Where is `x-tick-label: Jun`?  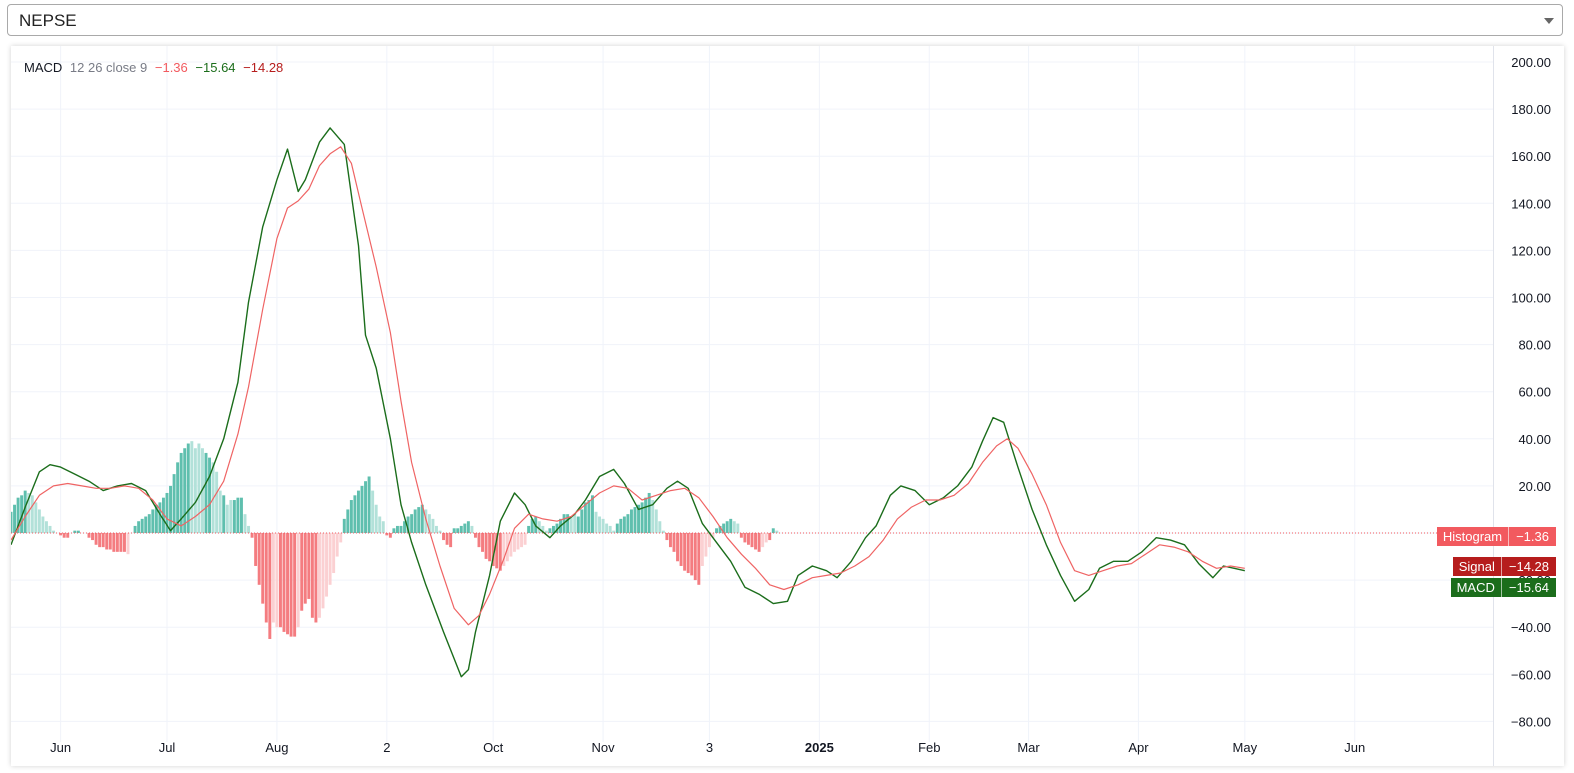
x-tick-label: Jun is located at coordinates (1354, 747).